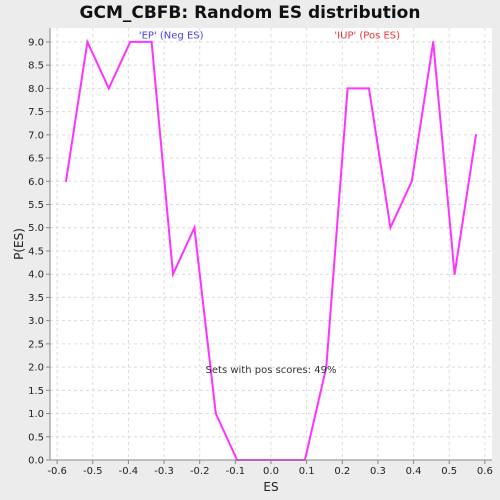 The height and width of the screenshot is (500, 500). Describe the element at coordinates (19, 244) in the screenshot. I see `y-axis-label: P(ES)` at that location.